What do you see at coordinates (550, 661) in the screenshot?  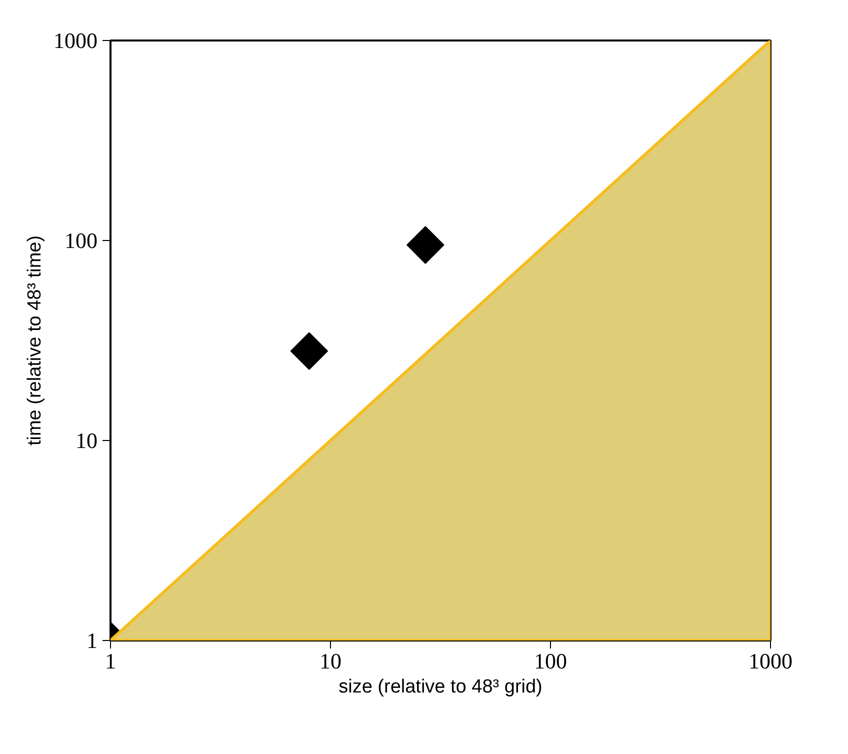 I see `x-tick-label: 100` at bounding box center [550, 661].